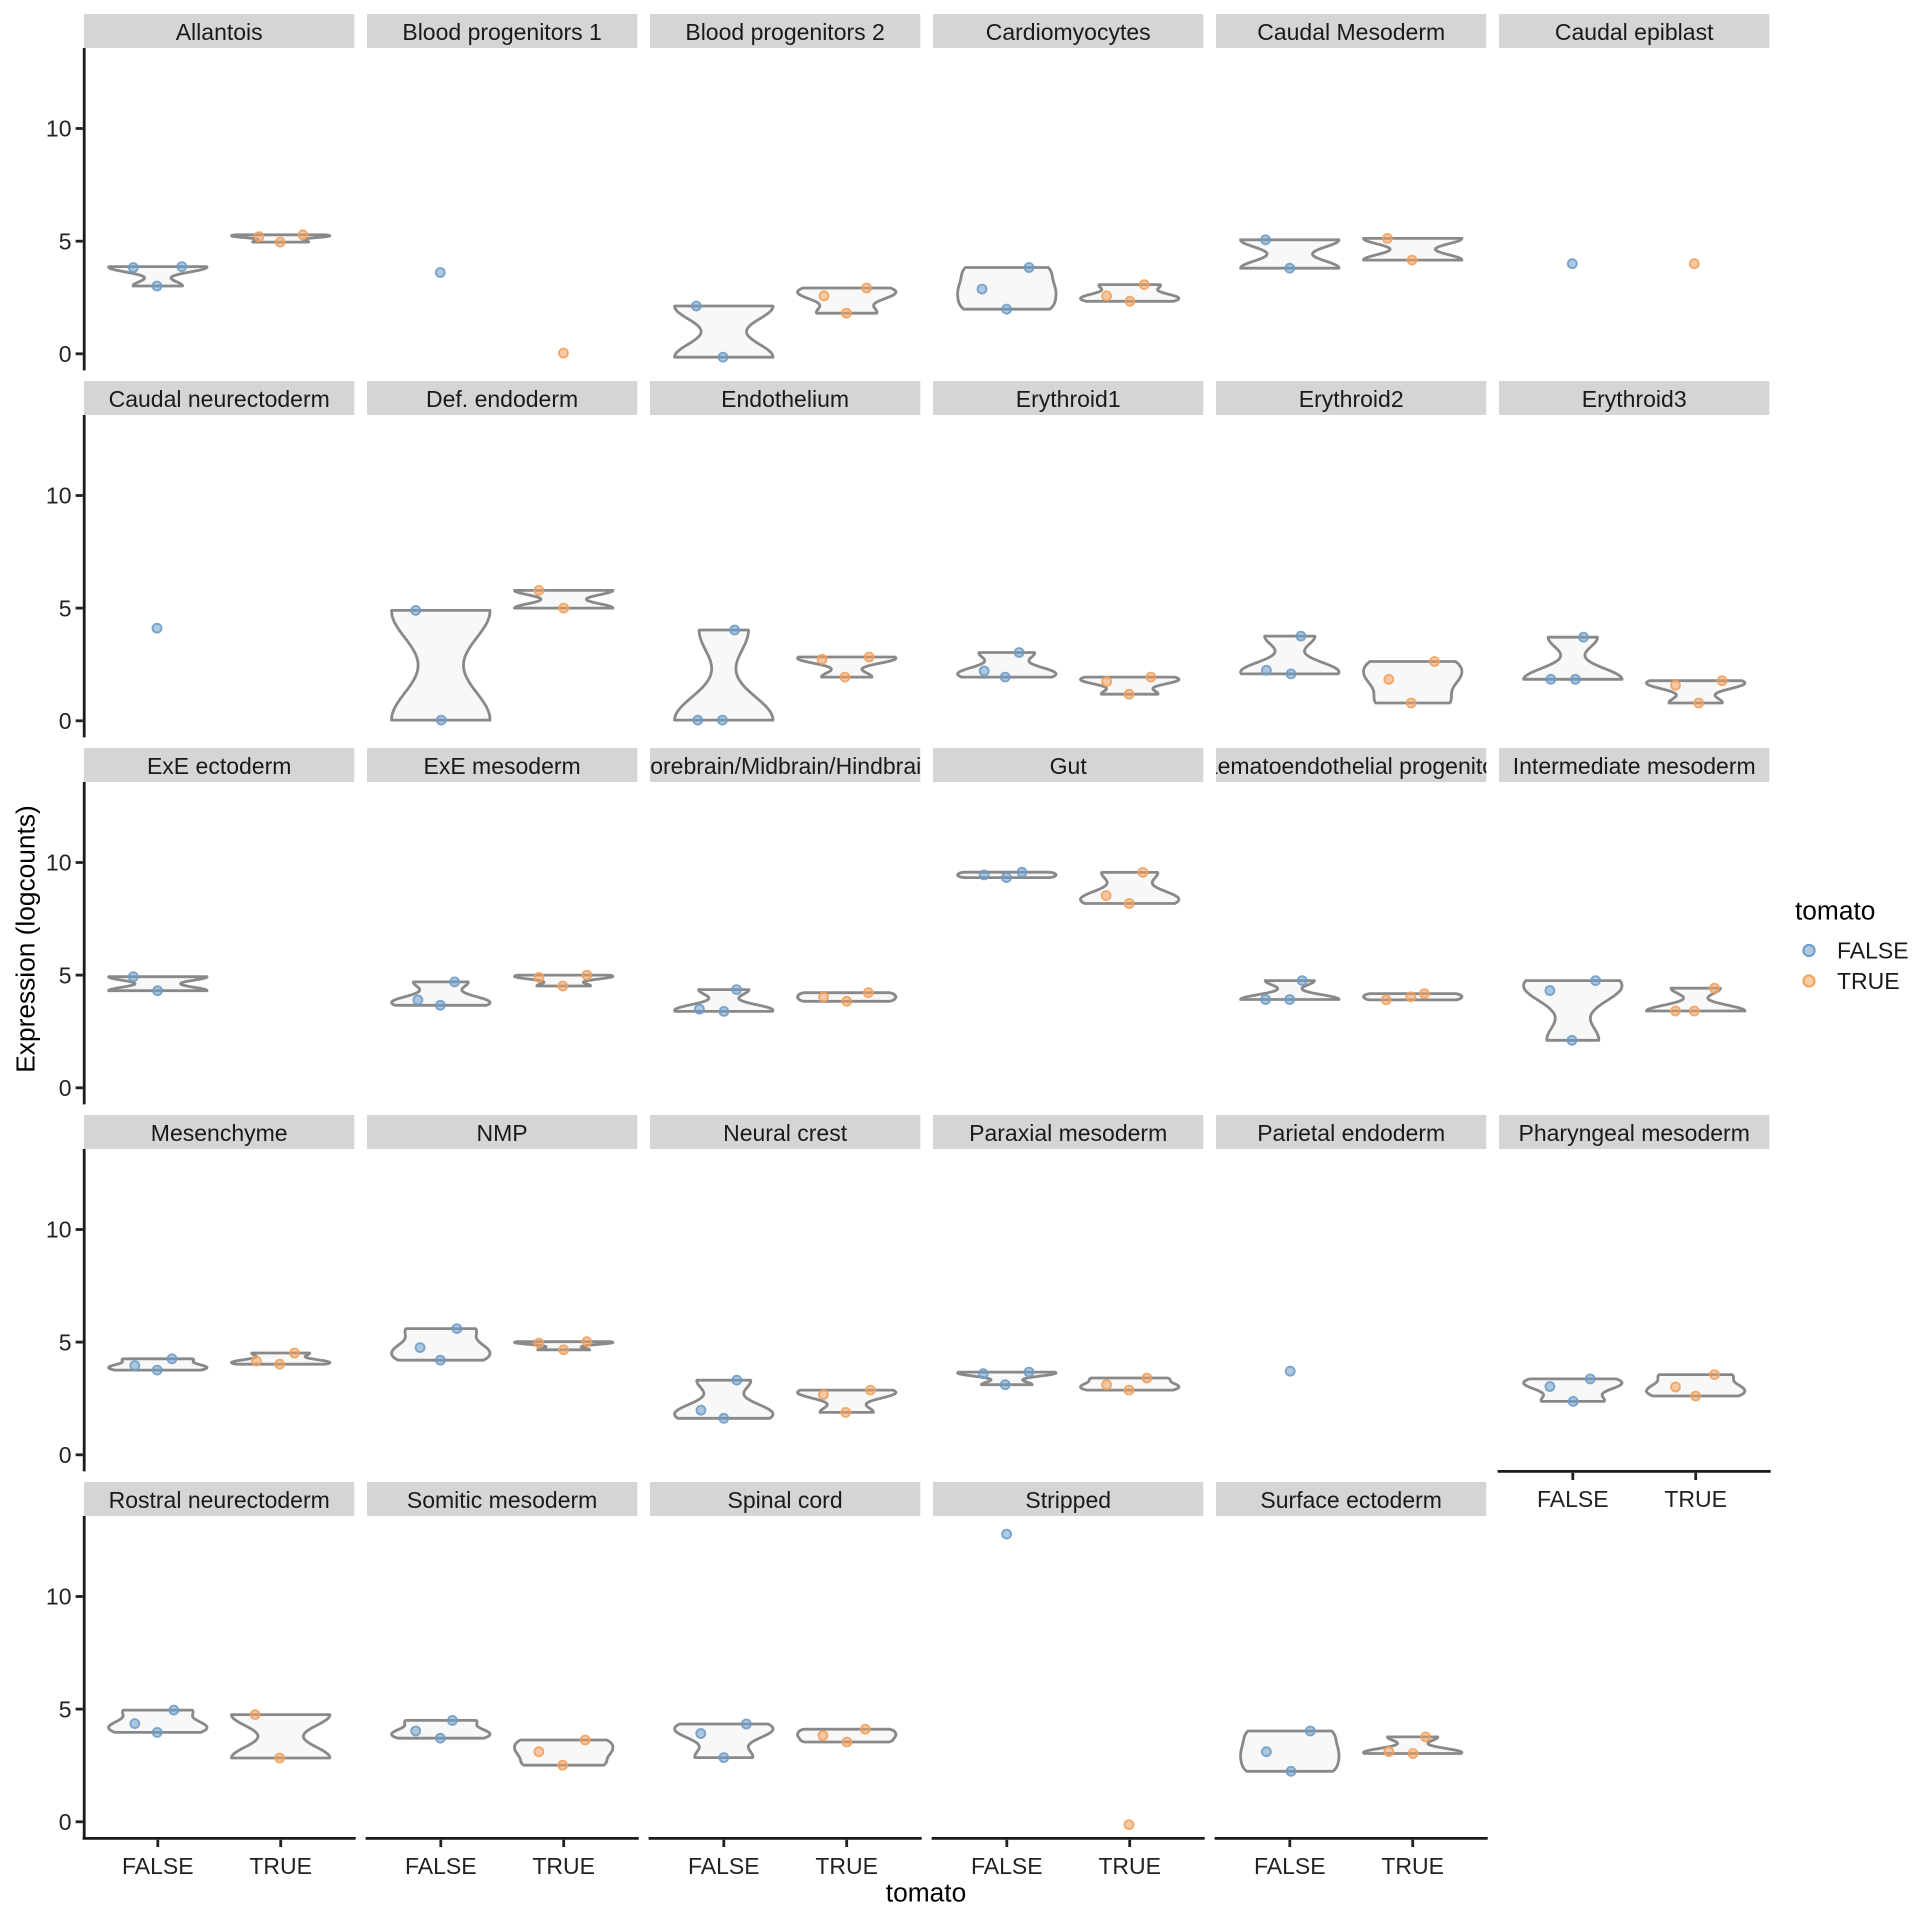 The width and height of the screenshot is (1920, 1925). Describe the element at coordinates (1068, 399) in the screenshot. I see `svg-text: Erythroid1` at that location.